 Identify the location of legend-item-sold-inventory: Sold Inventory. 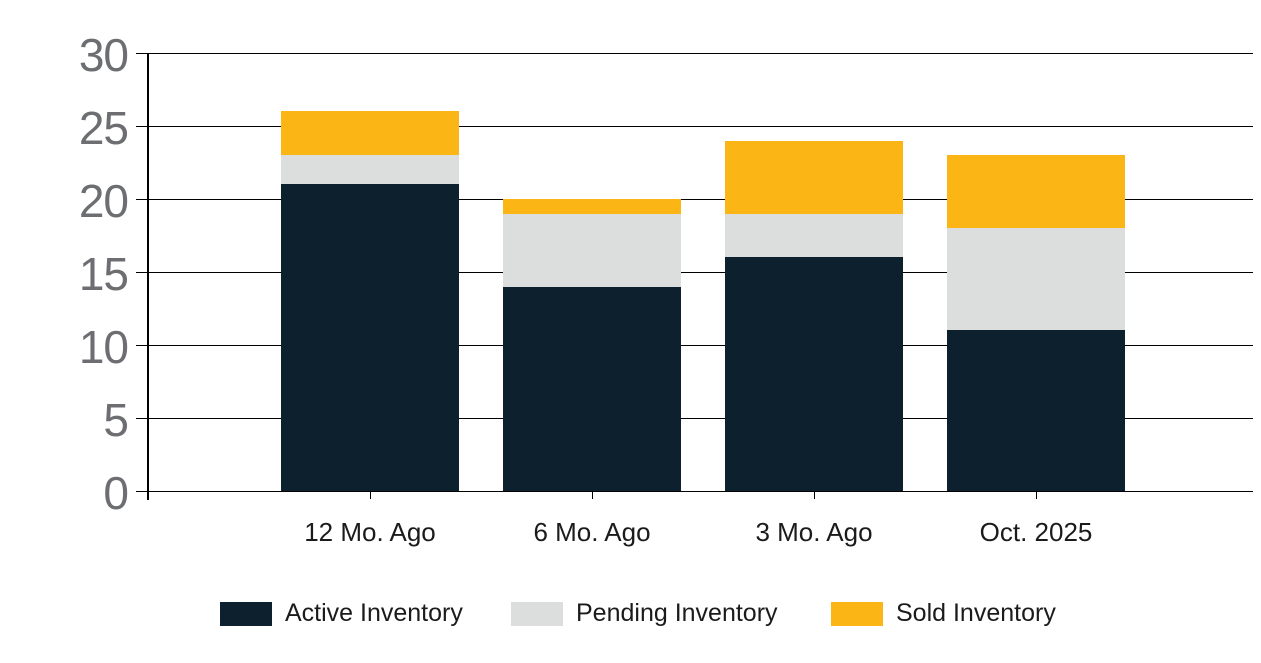
(943, 613).